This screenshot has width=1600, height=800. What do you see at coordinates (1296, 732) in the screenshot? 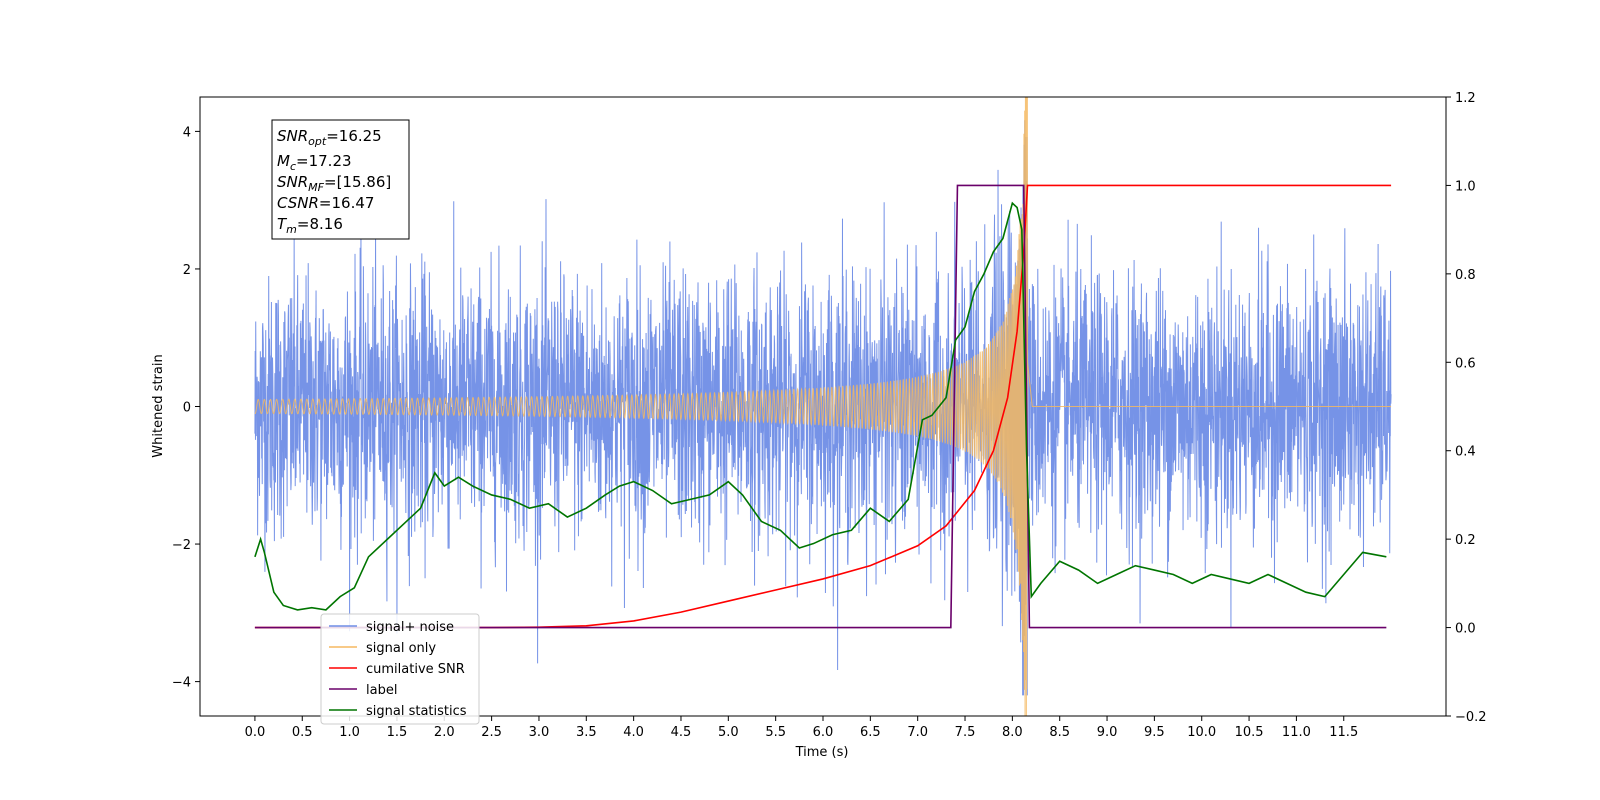
I see `x-tick-label: 11.0` at bounding box center [1296, 732].